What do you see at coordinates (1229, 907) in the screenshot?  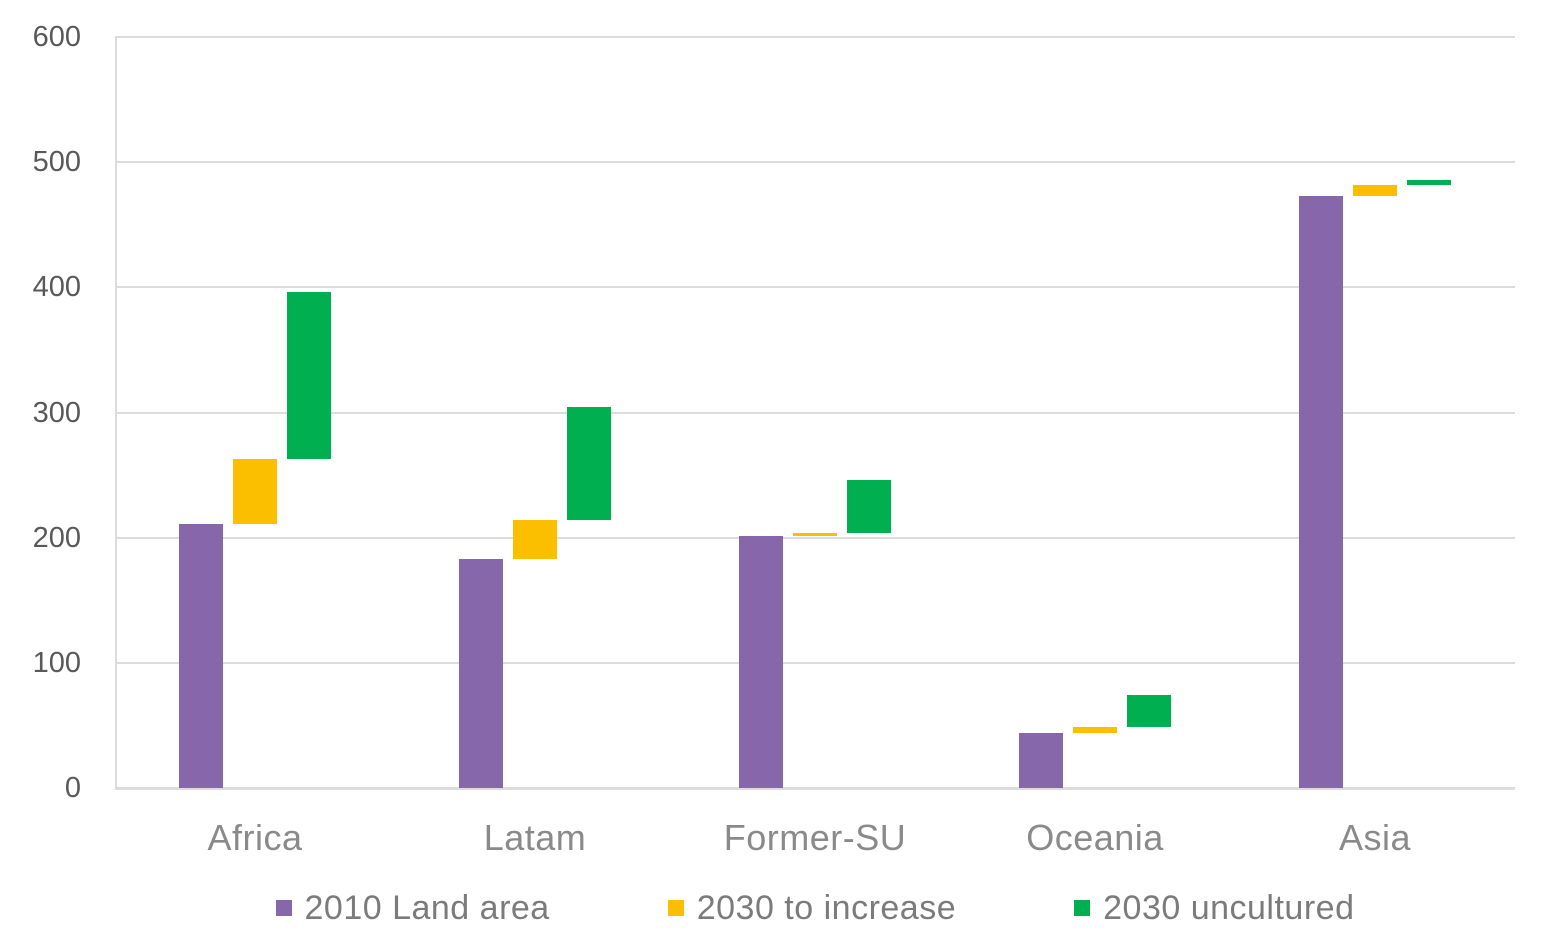 I see `legend-label: 2030 uncultured` at bounding box center [1229, 907].